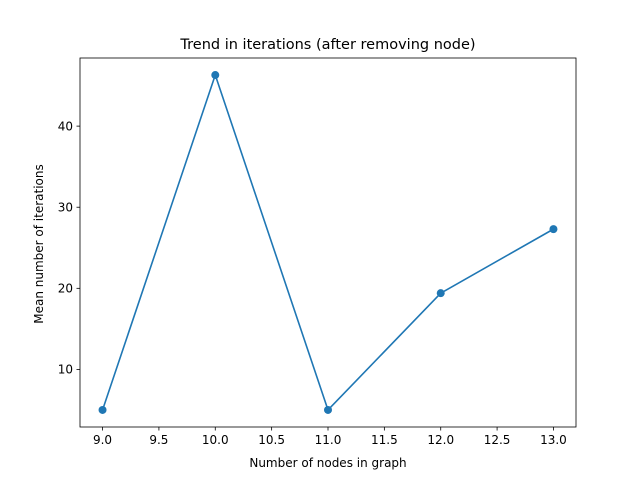  Describe the element at coordinates (158, 440) in the screenshot. I see `x-tick-label: 9.5` at that location.